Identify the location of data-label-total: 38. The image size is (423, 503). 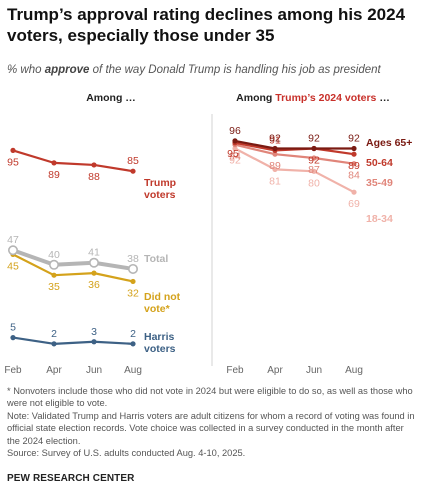
(133, 259).